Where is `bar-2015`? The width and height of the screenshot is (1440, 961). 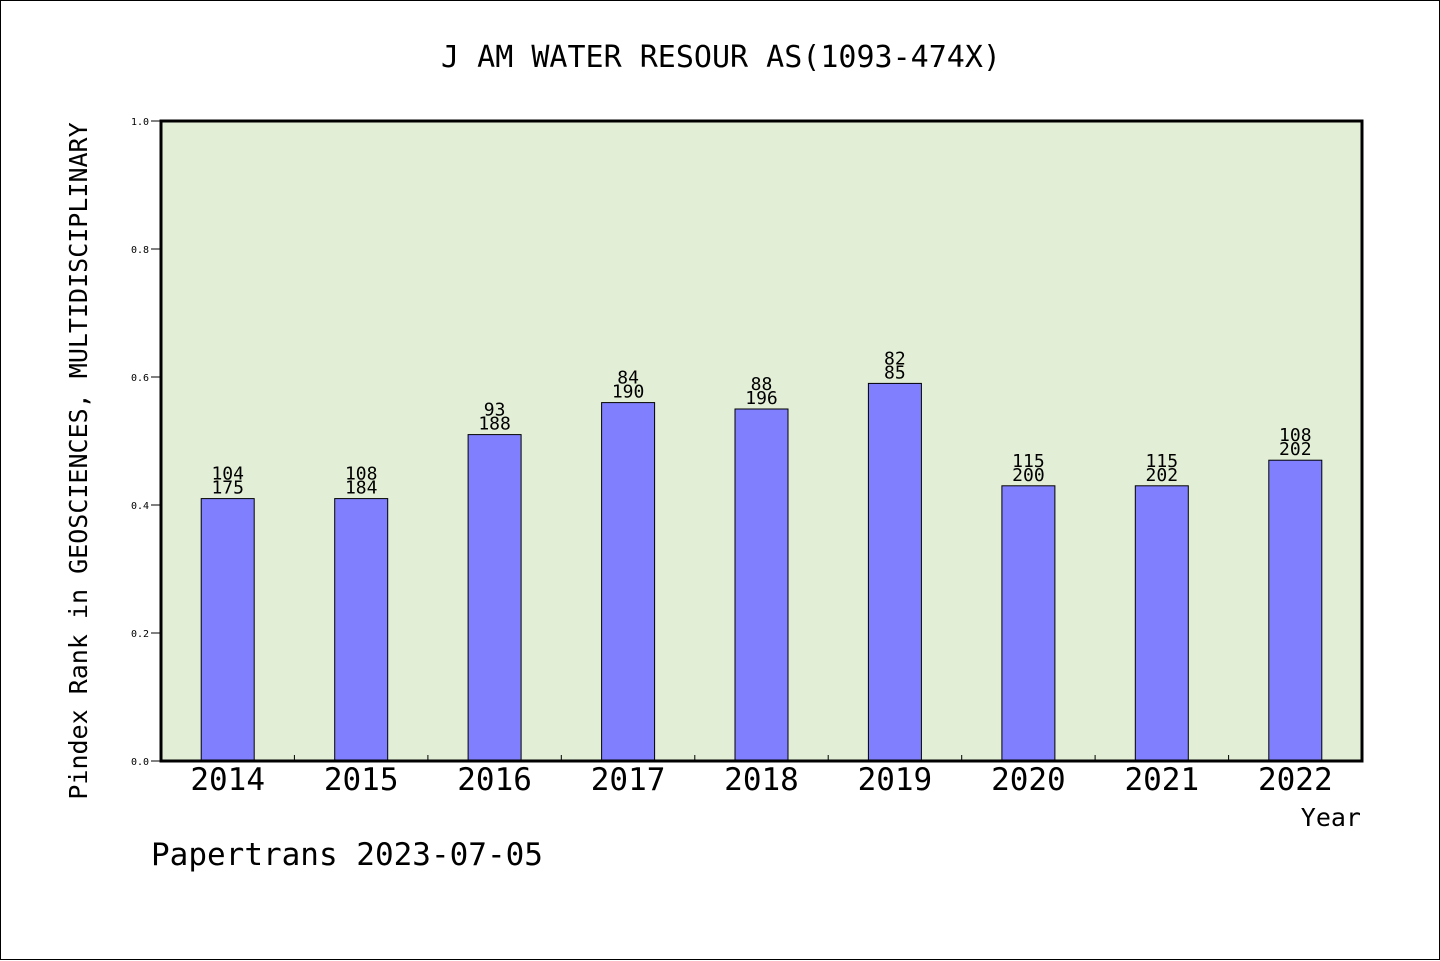 bar-2015 is located at coordinates (361, 630).